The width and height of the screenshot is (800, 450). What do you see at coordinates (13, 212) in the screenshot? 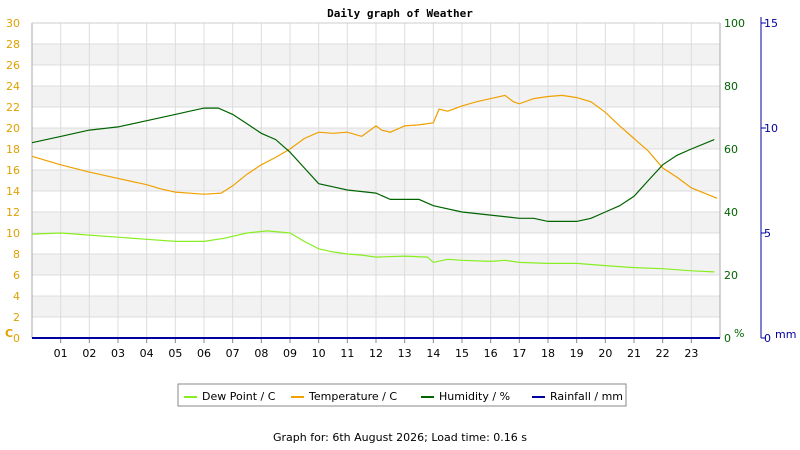
I see `left-tick-label: 12` at bounding box center [13, 212].